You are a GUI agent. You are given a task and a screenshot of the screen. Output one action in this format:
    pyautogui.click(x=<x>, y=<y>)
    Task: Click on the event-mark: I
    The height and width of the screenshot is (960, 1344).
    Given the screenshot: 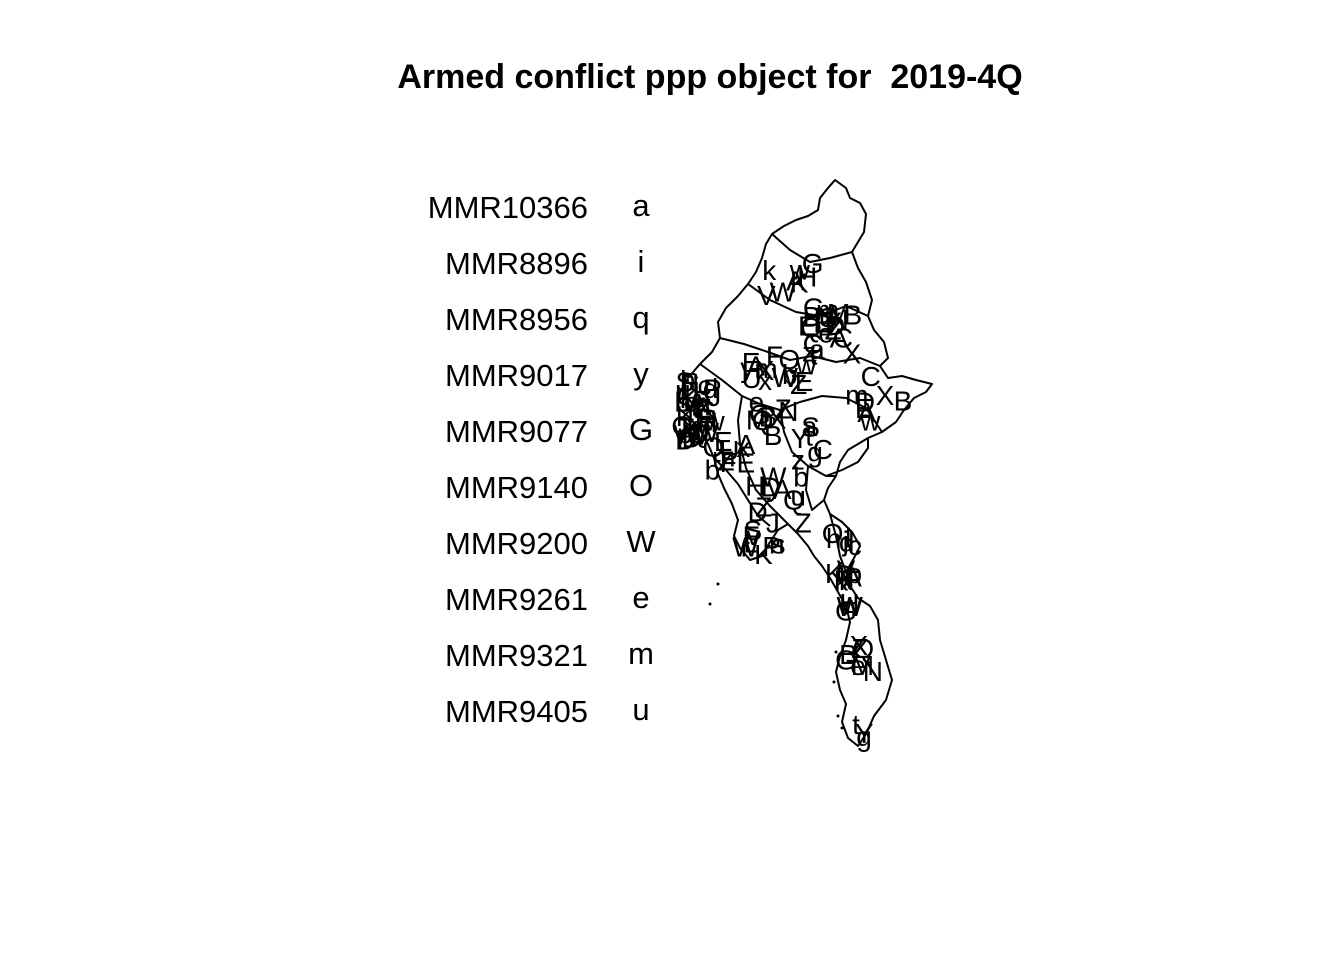 What is the action you would take?
    pyautogui.click(x=842, y=580)
    